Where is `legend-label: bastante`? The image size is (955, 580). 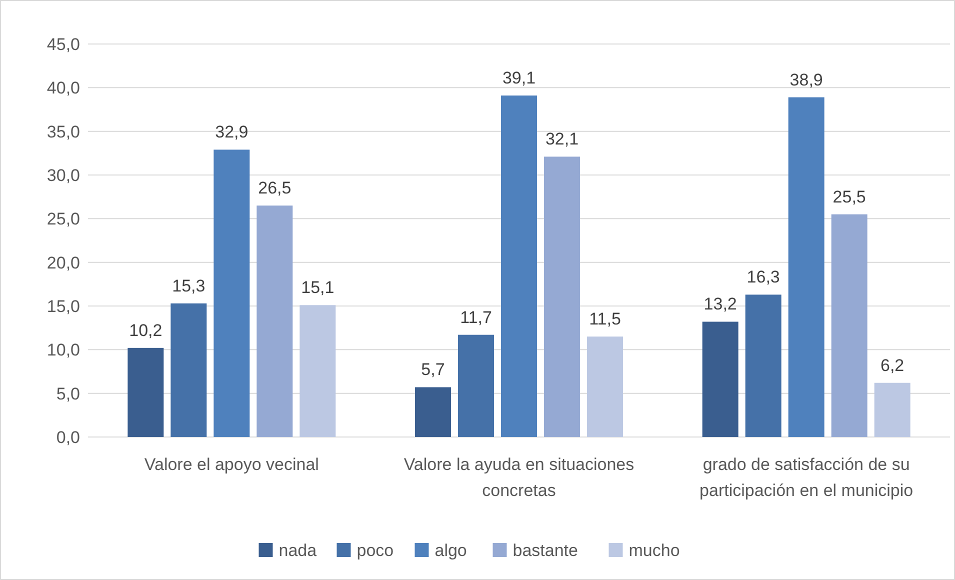
legend-label: bastante is located at coordinates (545, 550).